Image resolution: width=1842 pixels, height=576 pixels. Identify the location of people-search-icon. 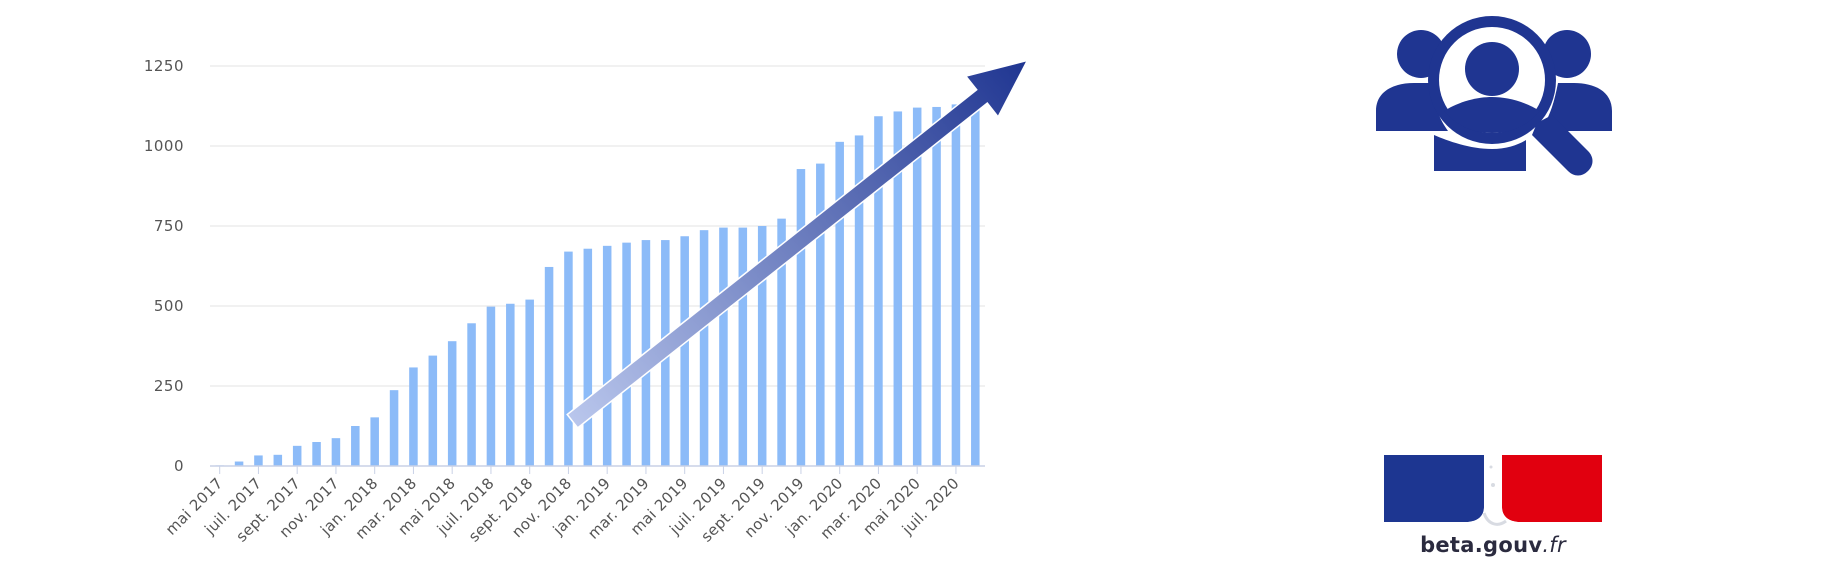
(1494, 96).